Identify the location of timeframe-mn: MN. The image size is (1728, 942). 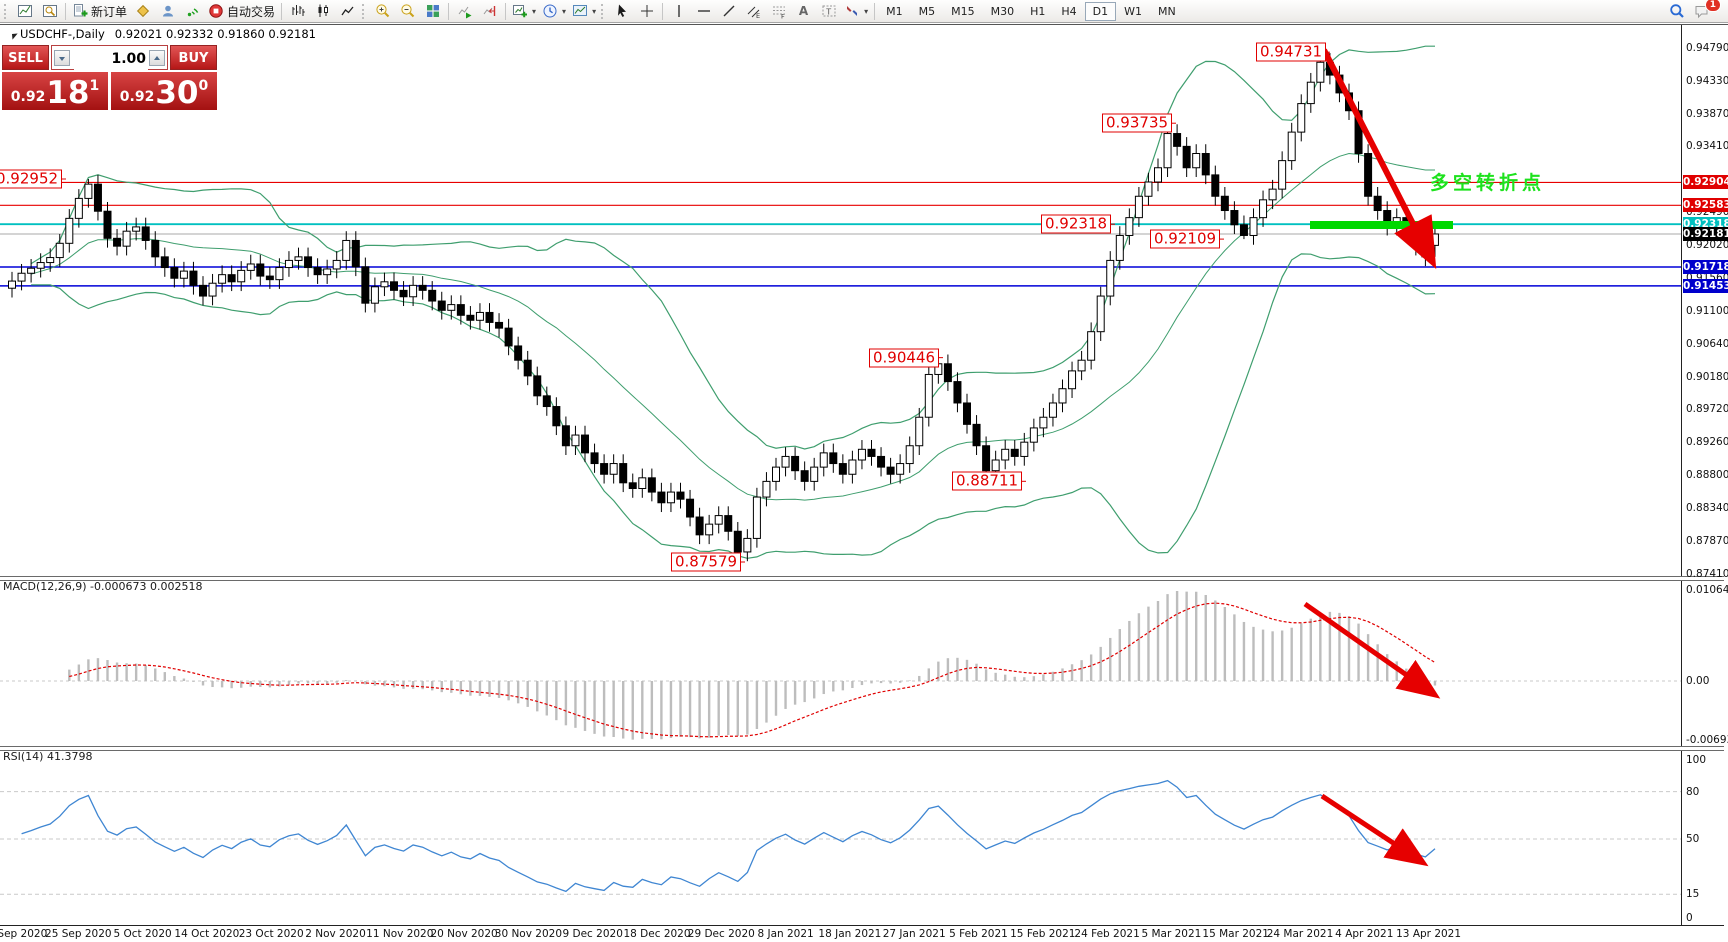
(1167, 11).